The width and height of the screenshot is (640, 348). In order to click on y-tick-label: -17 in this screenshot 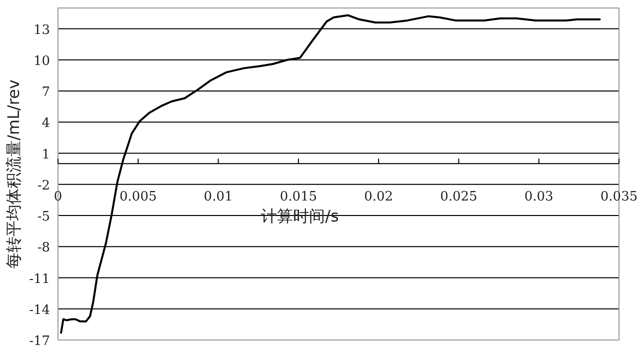, I will do `click(39, 341)`.